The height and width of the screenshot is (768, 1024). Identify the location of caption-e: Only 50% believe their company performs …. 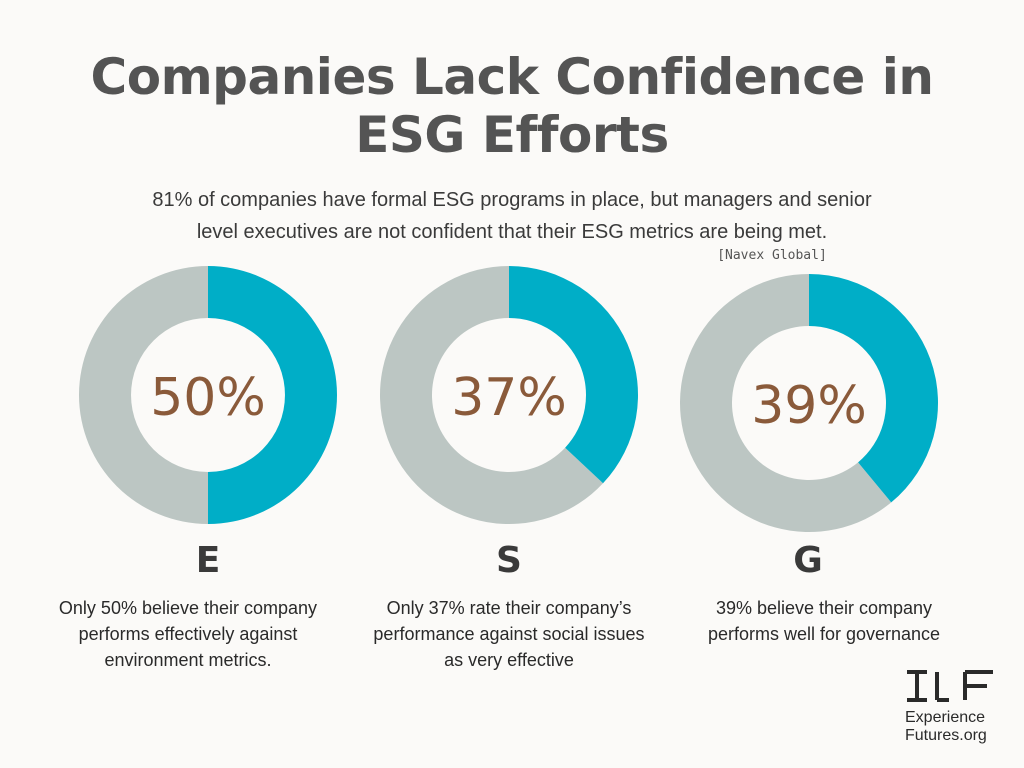
(188, 634).